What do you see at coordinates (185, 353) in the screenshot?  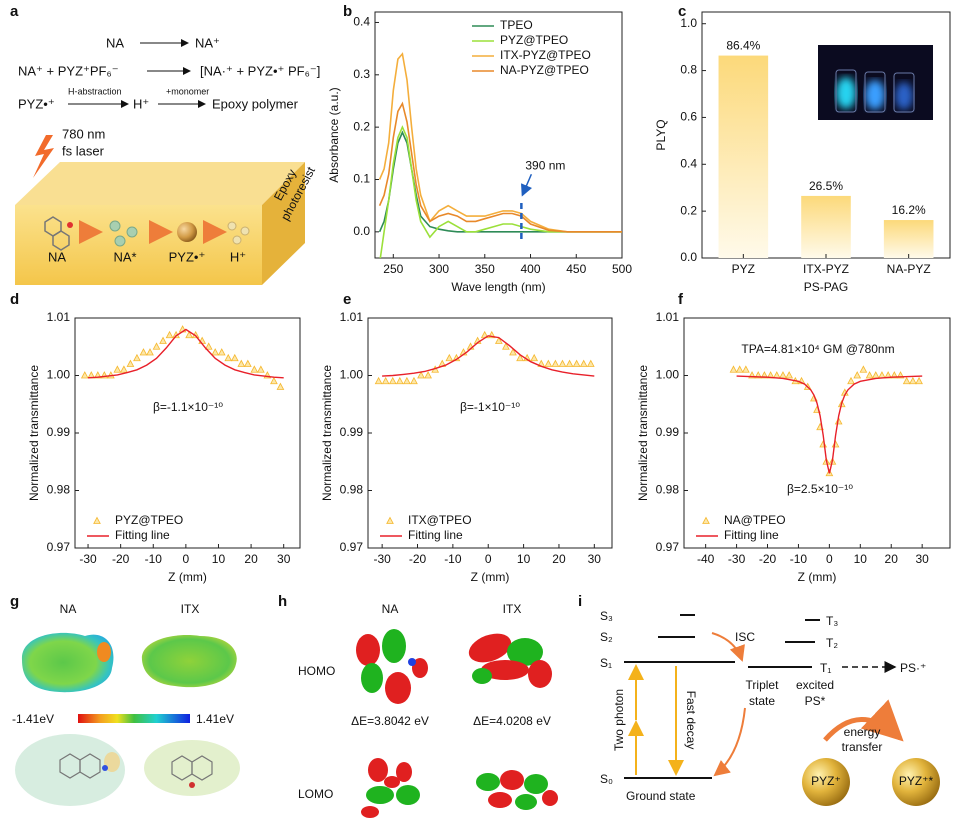 I see `fit-line` at bounding box center [185, 353].